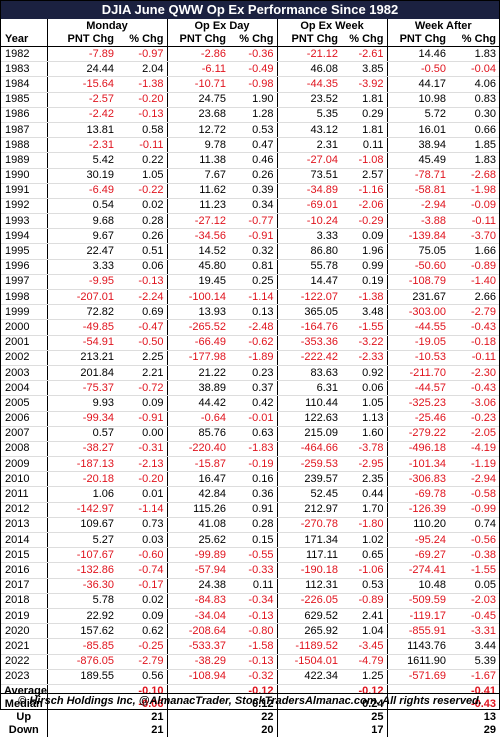  What do you see at coordinates (81, 601) in the screenshot?
I see `value-cell: 5.78` at bounding box center [81, 601].